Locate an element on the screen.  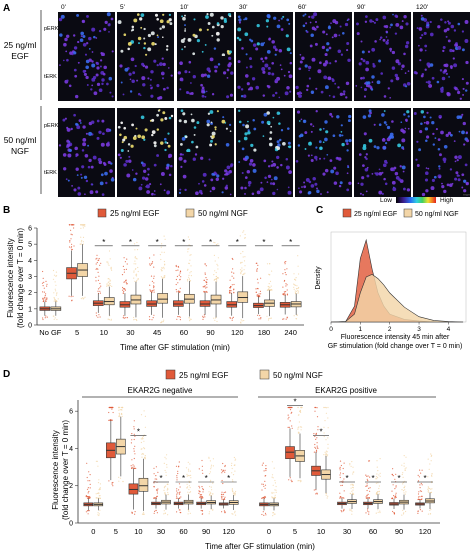
time-label-0: 0' is located at coordinates (63, 7).